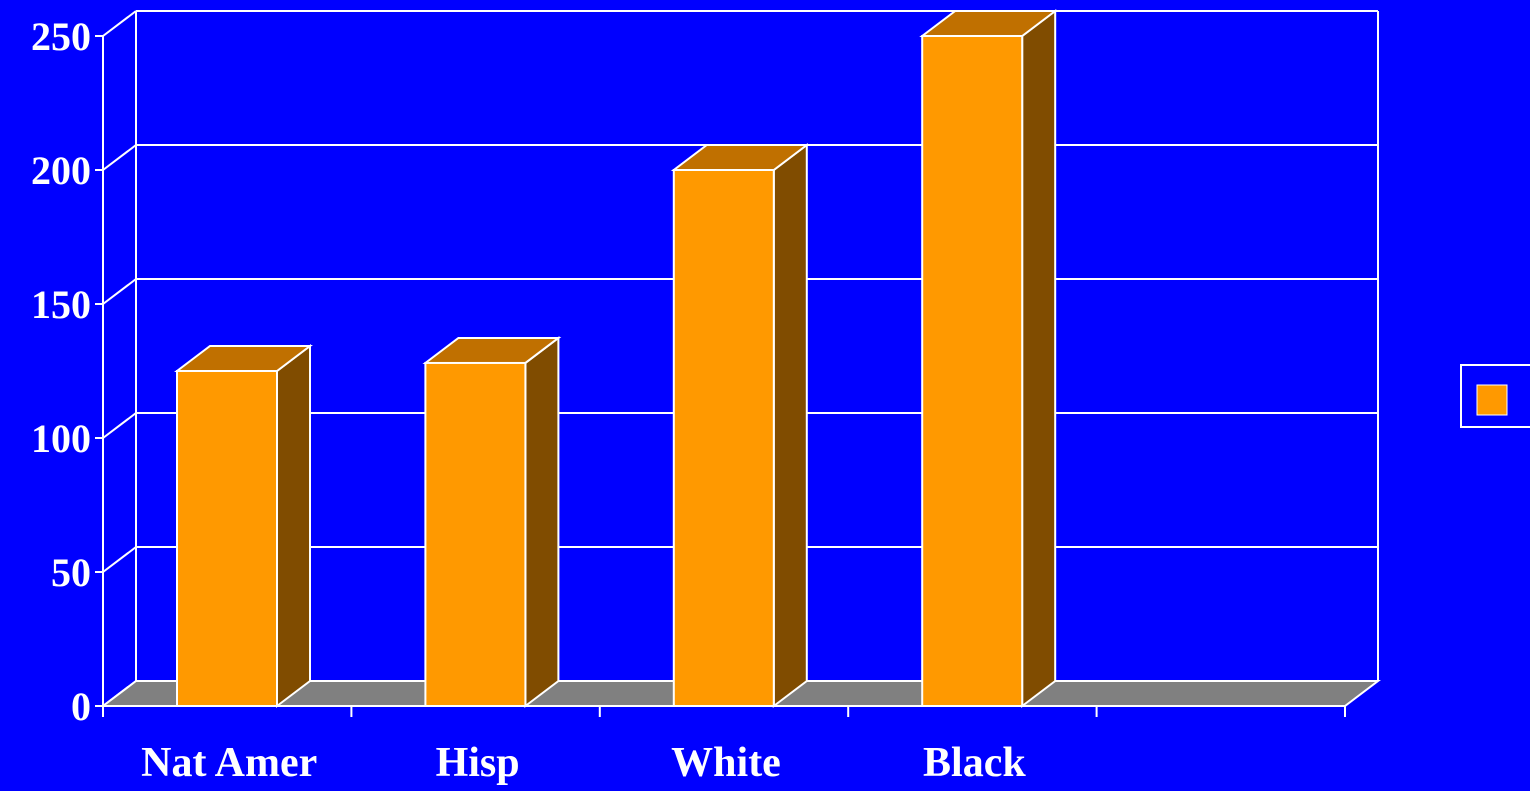  I want to click on legend-box, so click(1495, 396).